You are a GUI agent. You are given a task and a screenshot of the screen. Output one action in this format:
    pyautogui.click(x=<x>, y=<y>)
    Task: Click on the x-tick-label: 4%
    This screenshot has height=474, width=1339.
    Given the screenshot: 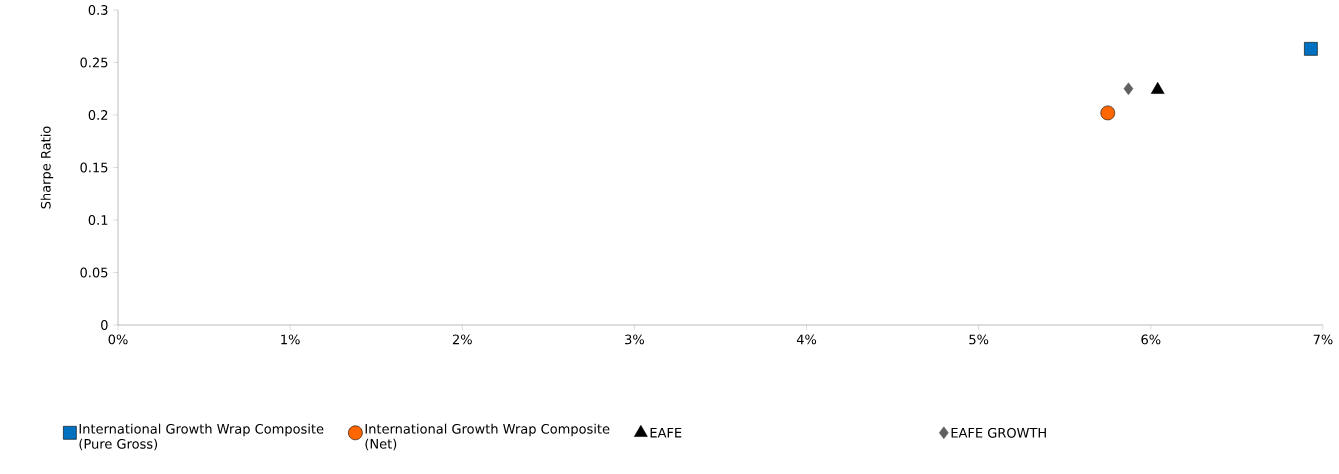 What is the action you would take?
    pyautogui.click(x=806, y=339)
    